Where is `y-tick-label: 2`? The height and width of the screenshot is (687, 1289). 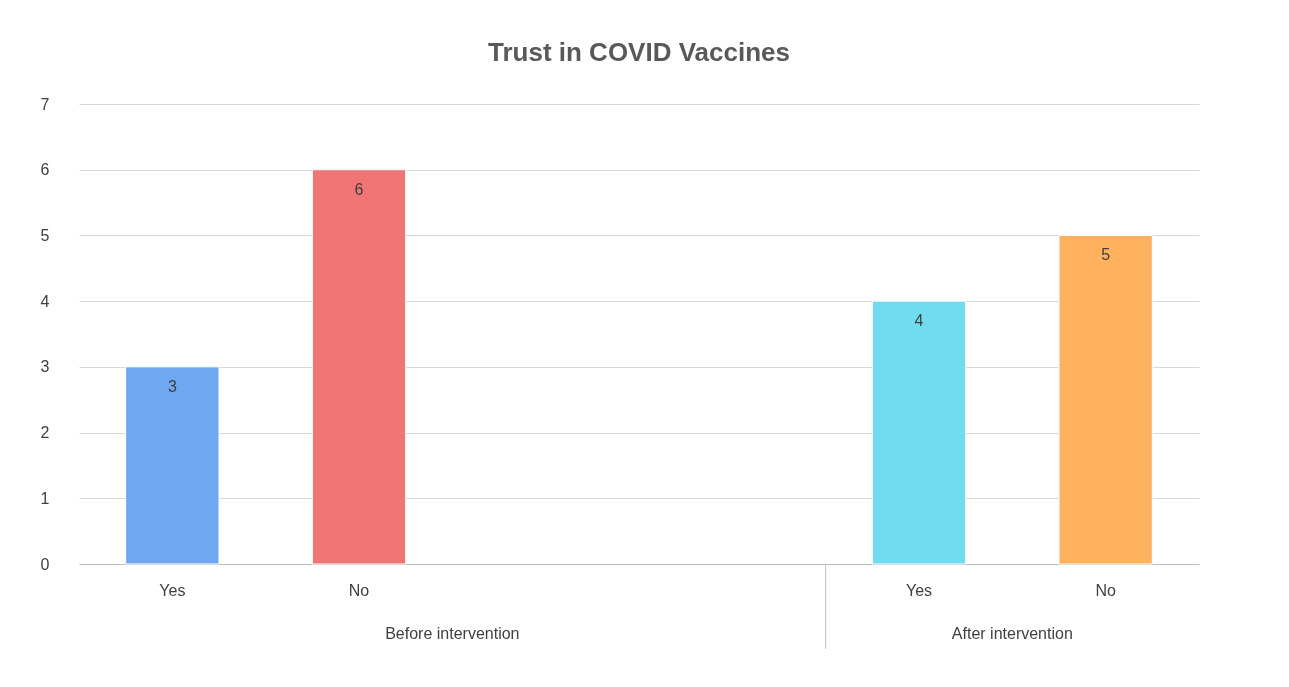 y-tick-label: 2 is located at coordinates (45, 433).